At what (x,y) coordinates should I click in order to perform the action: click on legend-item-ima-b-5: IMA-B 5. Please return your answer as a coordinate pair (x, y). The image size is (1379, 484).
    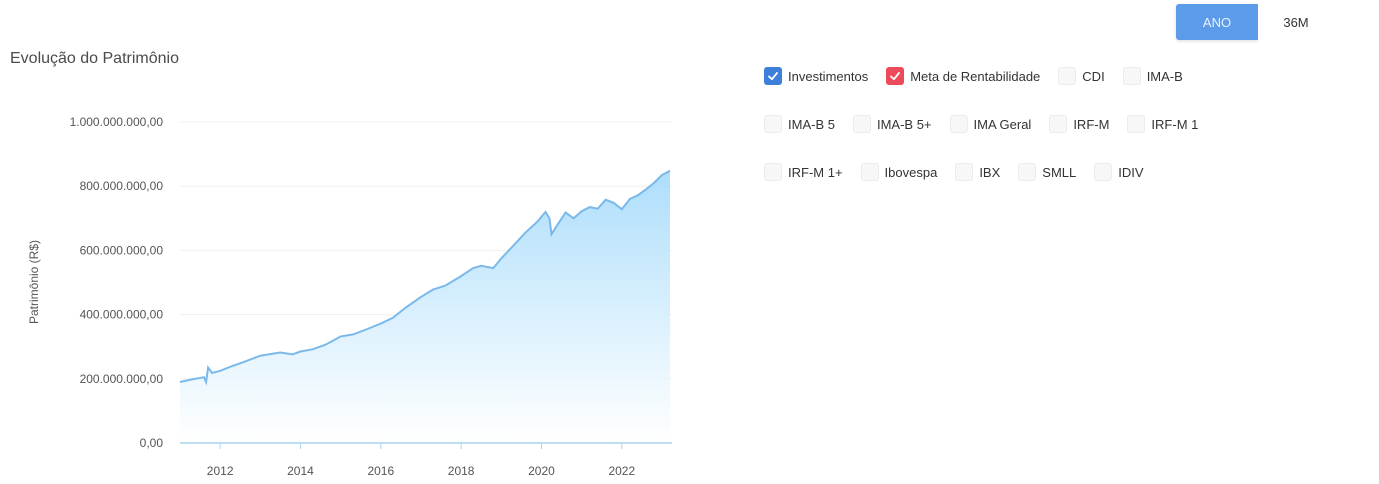
    Looking at the image, I should click on (799, 124).